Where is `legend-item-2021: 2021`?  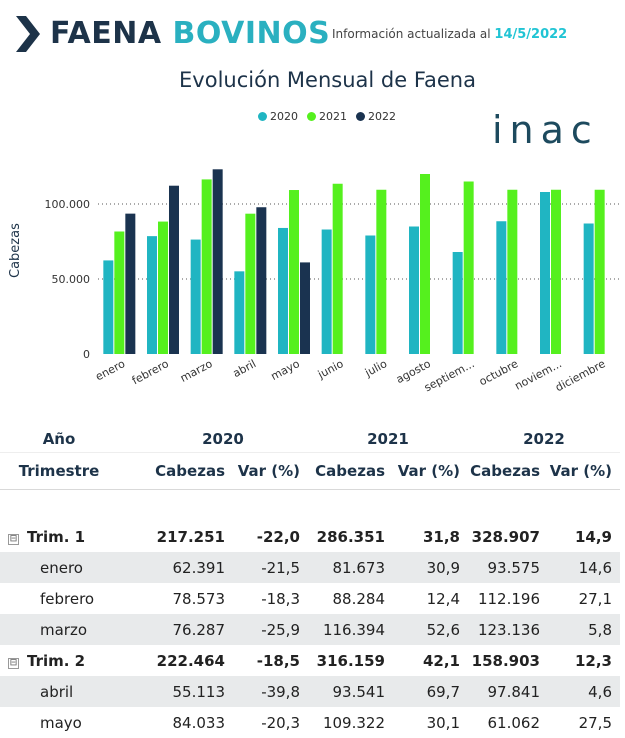
legend-item-2021: 2021 is located at coordinates (327, 116).